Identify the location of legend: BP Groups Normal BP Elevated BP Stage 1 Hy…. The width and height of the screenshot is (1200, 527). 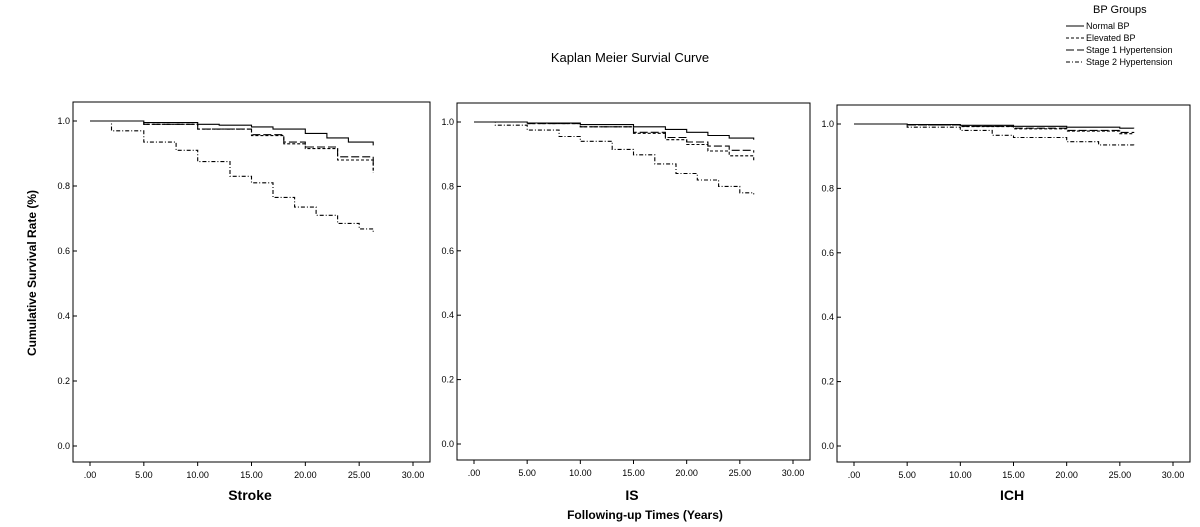
(1119, 35).